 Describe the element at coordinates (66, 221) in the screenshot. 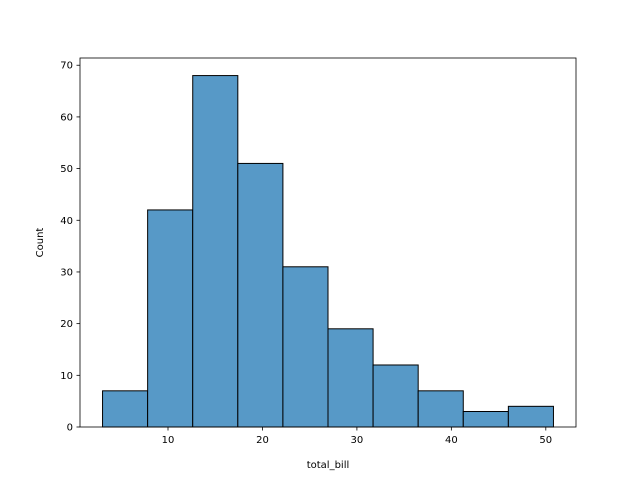

I see `y-tick-label: 40` at that location.